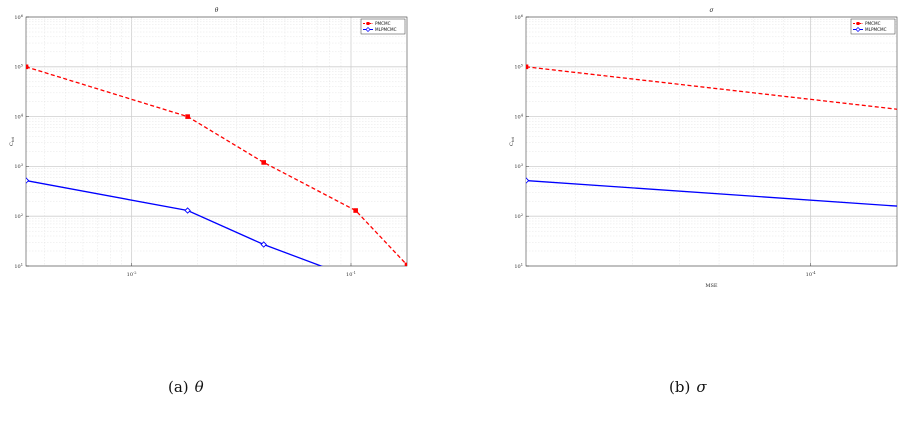 This screenshot has height=430, width=898. What do you see at coordinates (518, 166) in the screenshot?
I see `chart-b-y-tick-label: 10³` at bounding box center [518, 166].